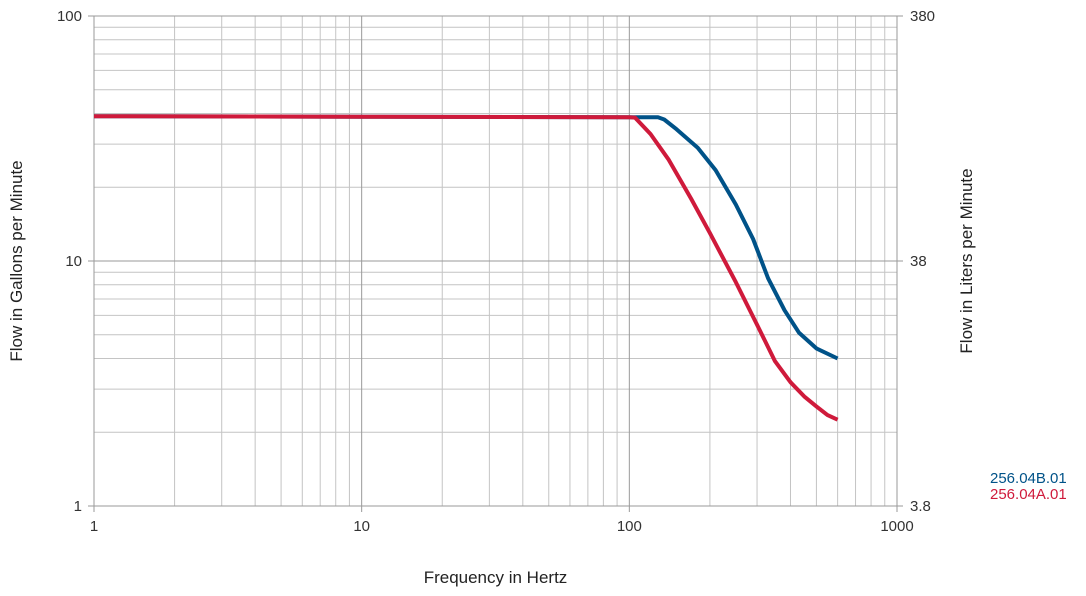 Image resolution: width=1086 pixels, height=596 pixels. I want to click on y-tick-label-left: 10, so click(73, 261).